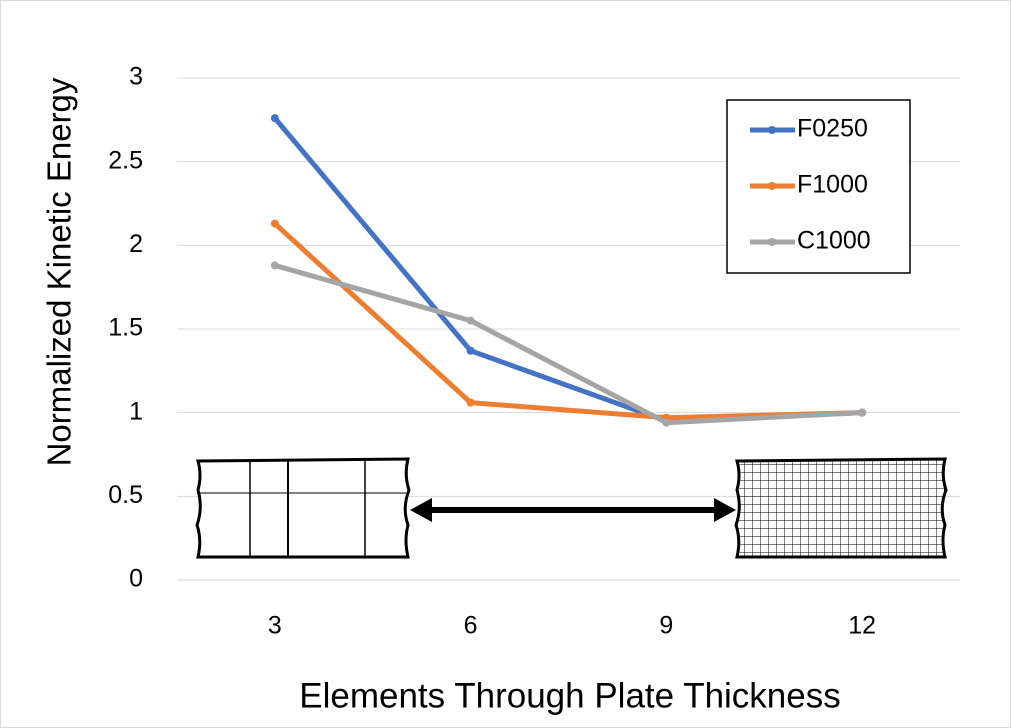 Image resolution: width=1011 pixels, height=728 pixels. Describe the element at coordinates (125, 495) in the screenshot. I see `y-tick-label: 0.5` at that location.